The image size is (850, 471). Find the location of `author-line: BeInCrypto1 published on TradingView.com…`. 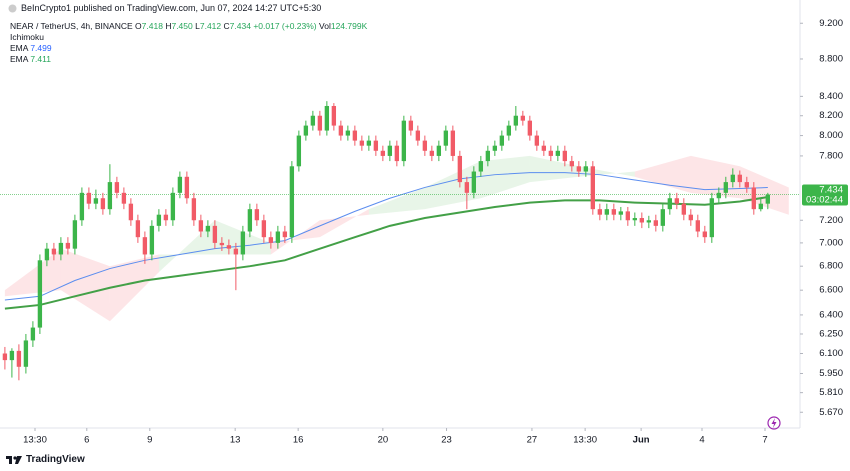

author-line: BeInCrypto1 published on TradingView.com… is located at coordinates (164, 8).